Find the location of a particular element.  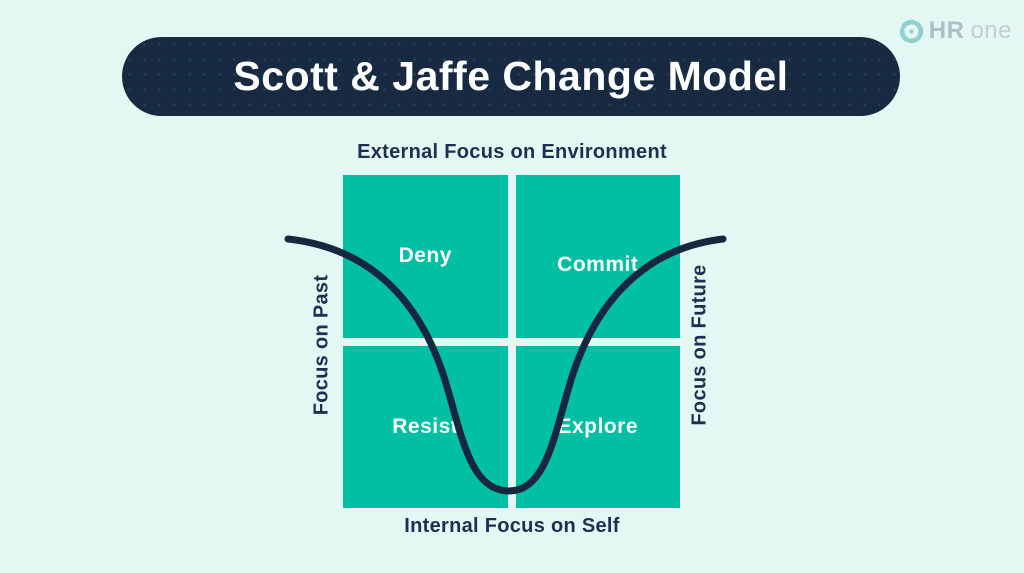

axis-label-bottom: Internal Focus on Self is located at coordinates (512, 526).